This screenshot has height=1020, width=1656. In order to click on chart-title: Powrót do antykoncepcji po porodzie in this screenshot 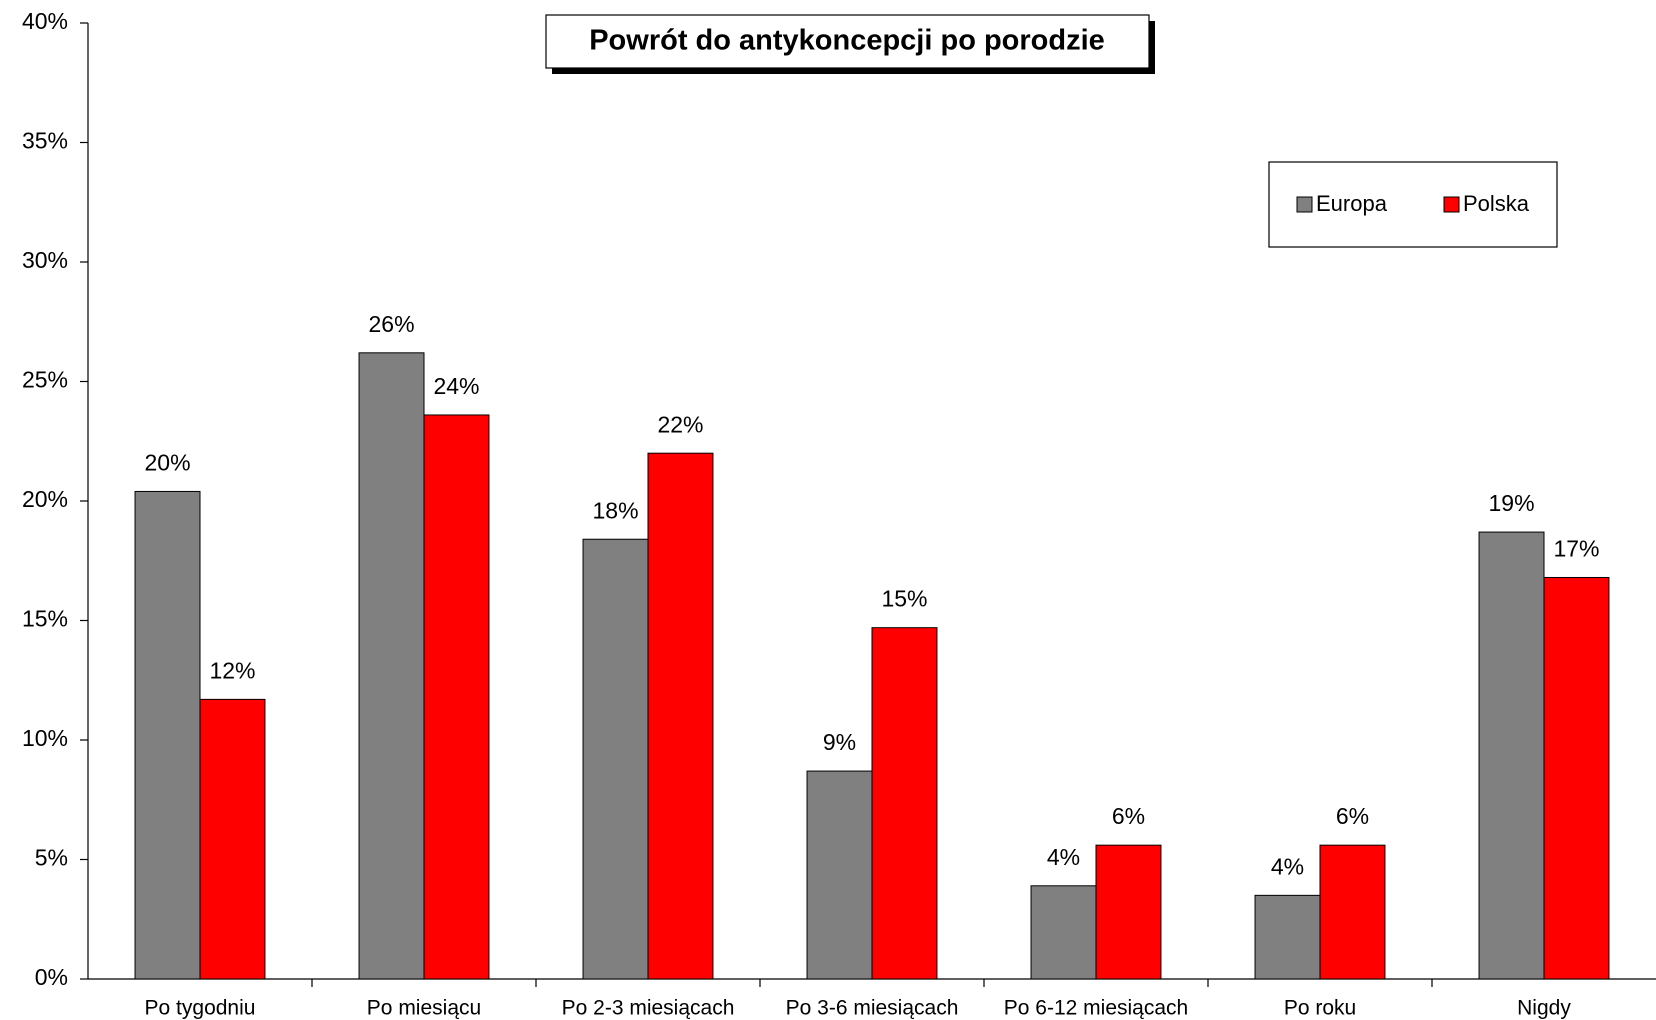, I will do `click(847, 41)`.